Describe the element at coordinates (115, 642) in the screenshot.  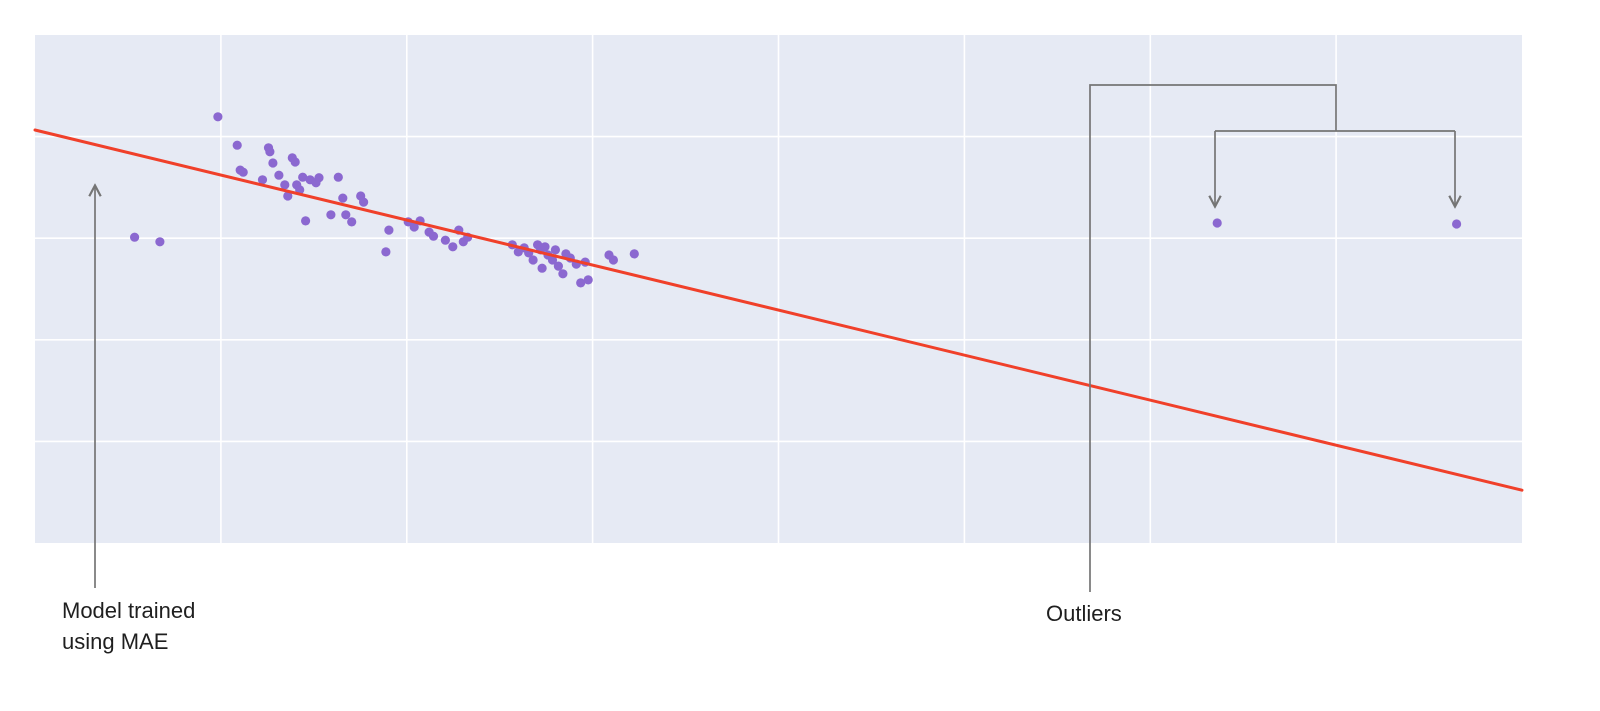
I see `mae-annotation-line2: using MAE` at that location.